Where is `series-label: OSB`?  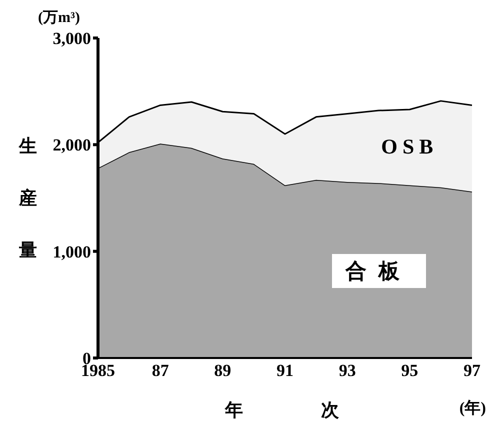 series-label: OSB is located at coordinates (410, 147).